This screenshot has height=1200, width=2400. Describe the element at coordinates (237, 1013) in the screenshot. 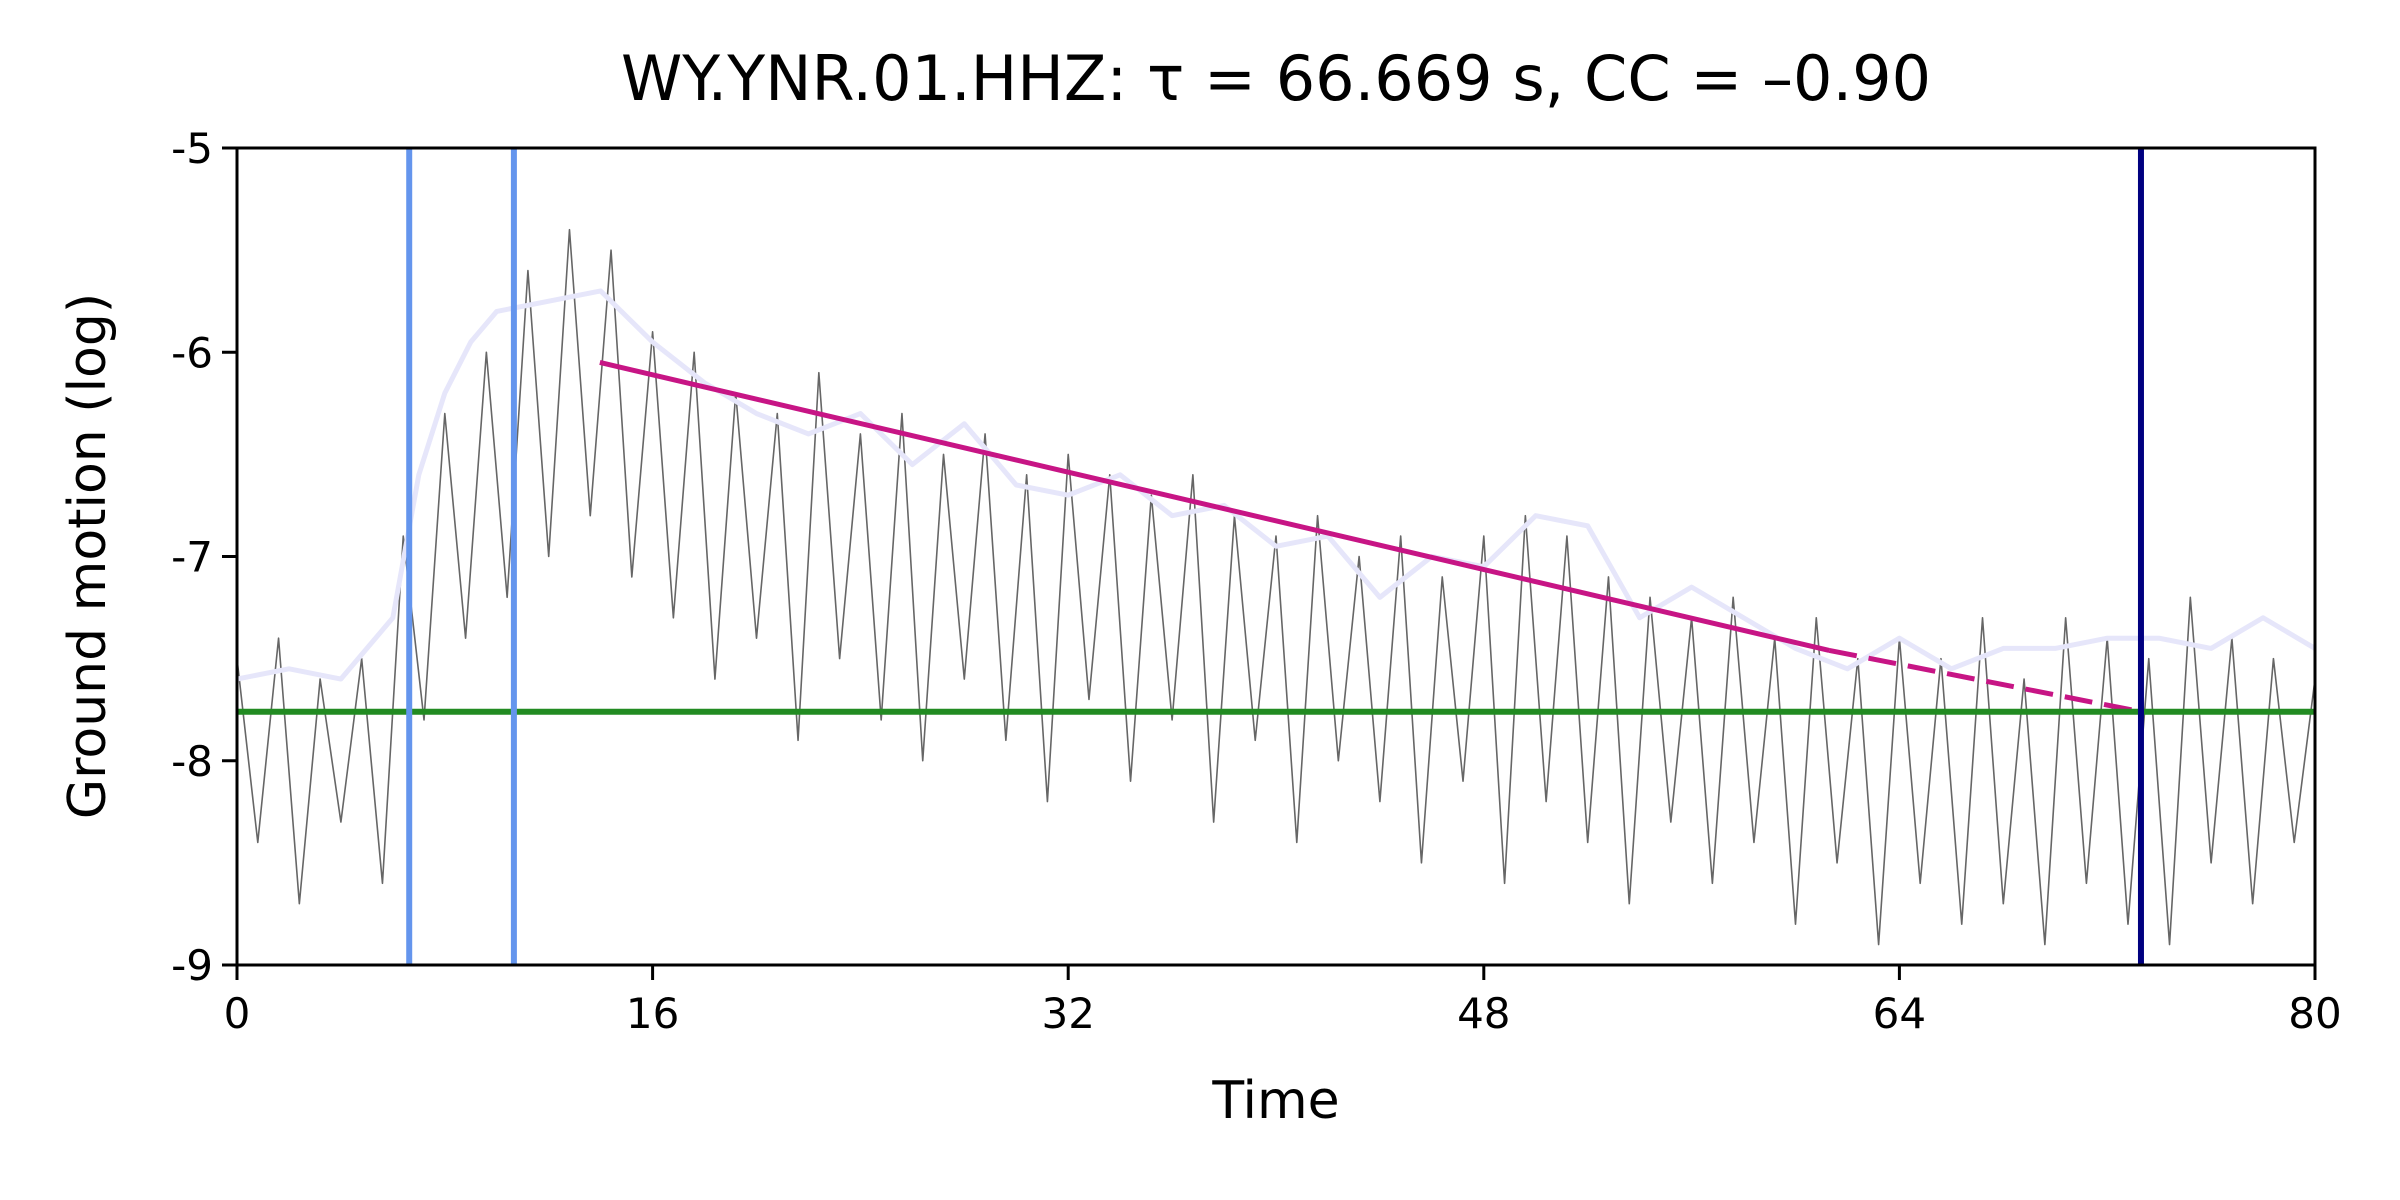

I see `x-tick-label: 0` at that location.